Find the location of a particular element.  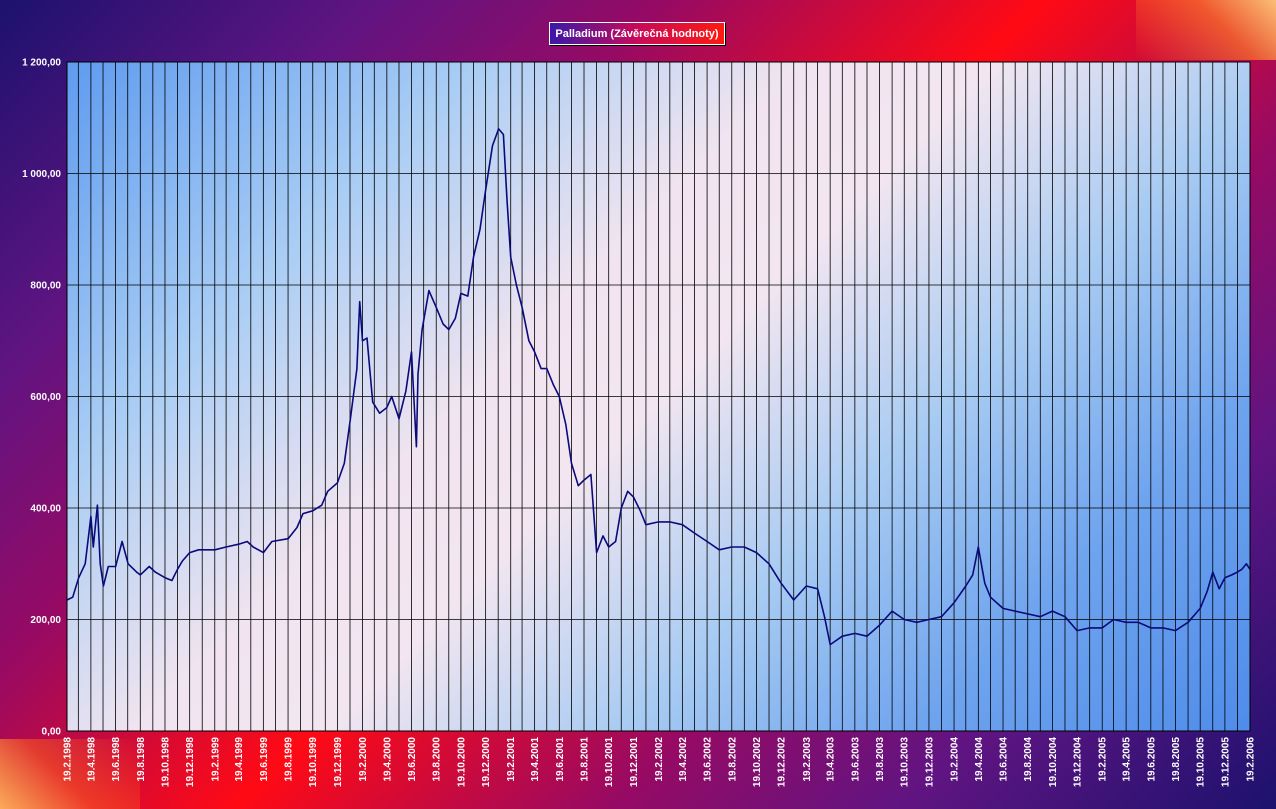

x-tick-label: 19.6.2005 is located at coordinates (1151, 759).